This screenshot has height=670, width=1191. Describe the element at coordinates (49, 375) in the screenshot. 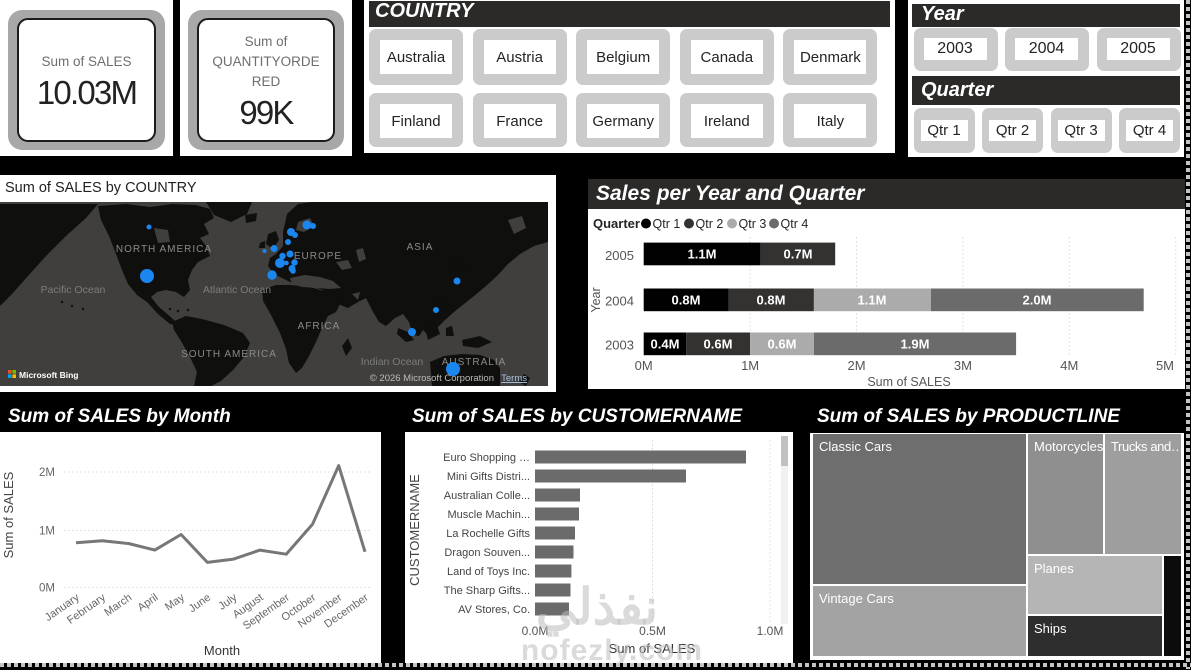

I see `svg-text: Microsoft Bing` at that location.